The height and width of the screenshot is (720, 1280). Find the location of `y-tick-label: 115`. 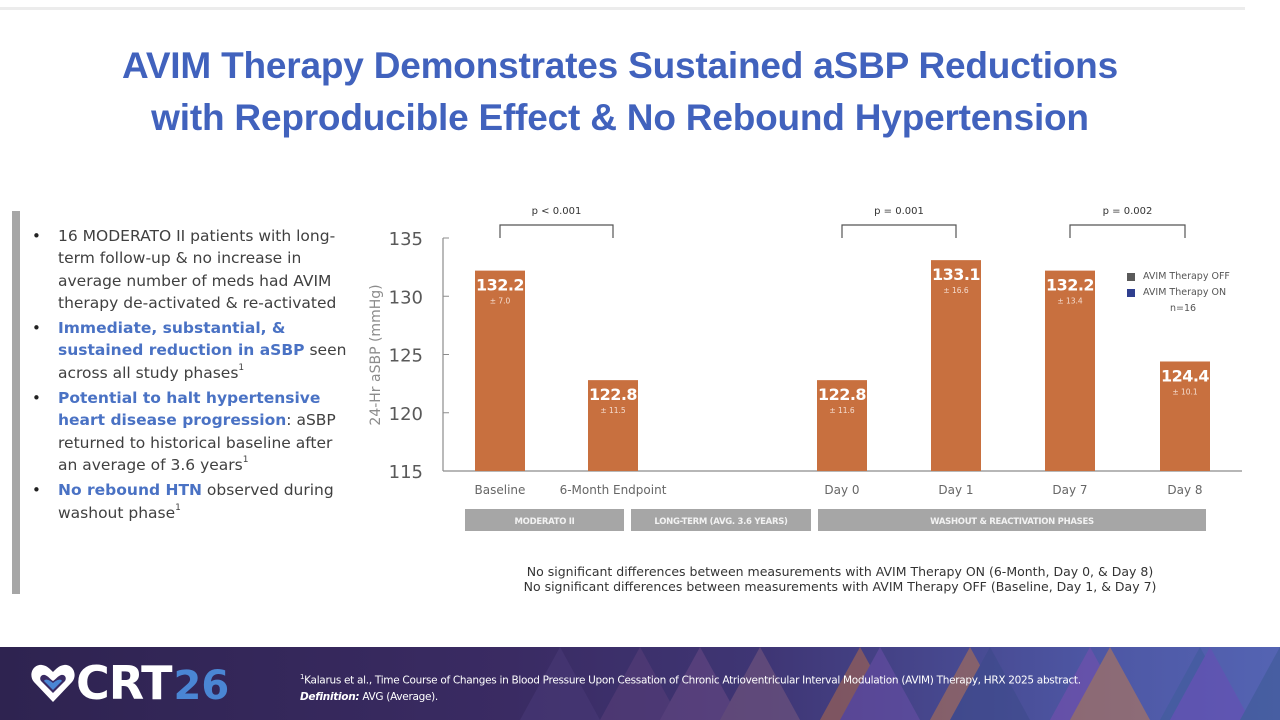

y-tick-label: 115 is located at coordinates (406, 472).